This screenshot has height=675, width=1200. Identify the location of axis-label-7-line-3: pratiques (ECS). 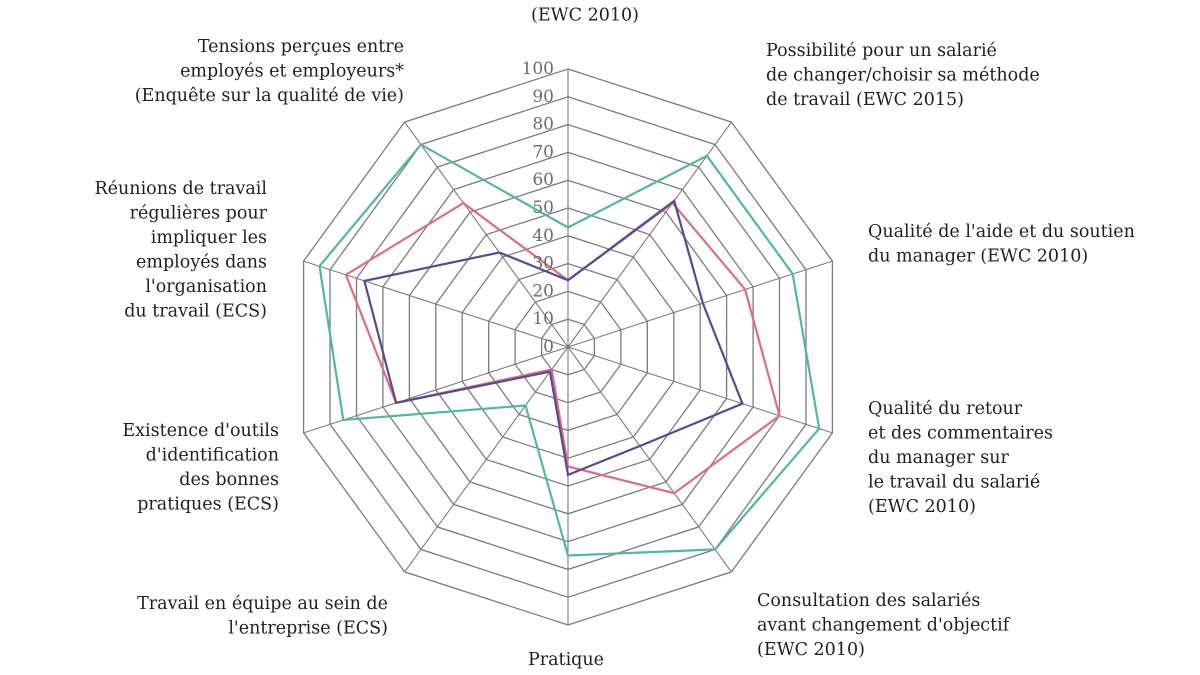
(208, 505).